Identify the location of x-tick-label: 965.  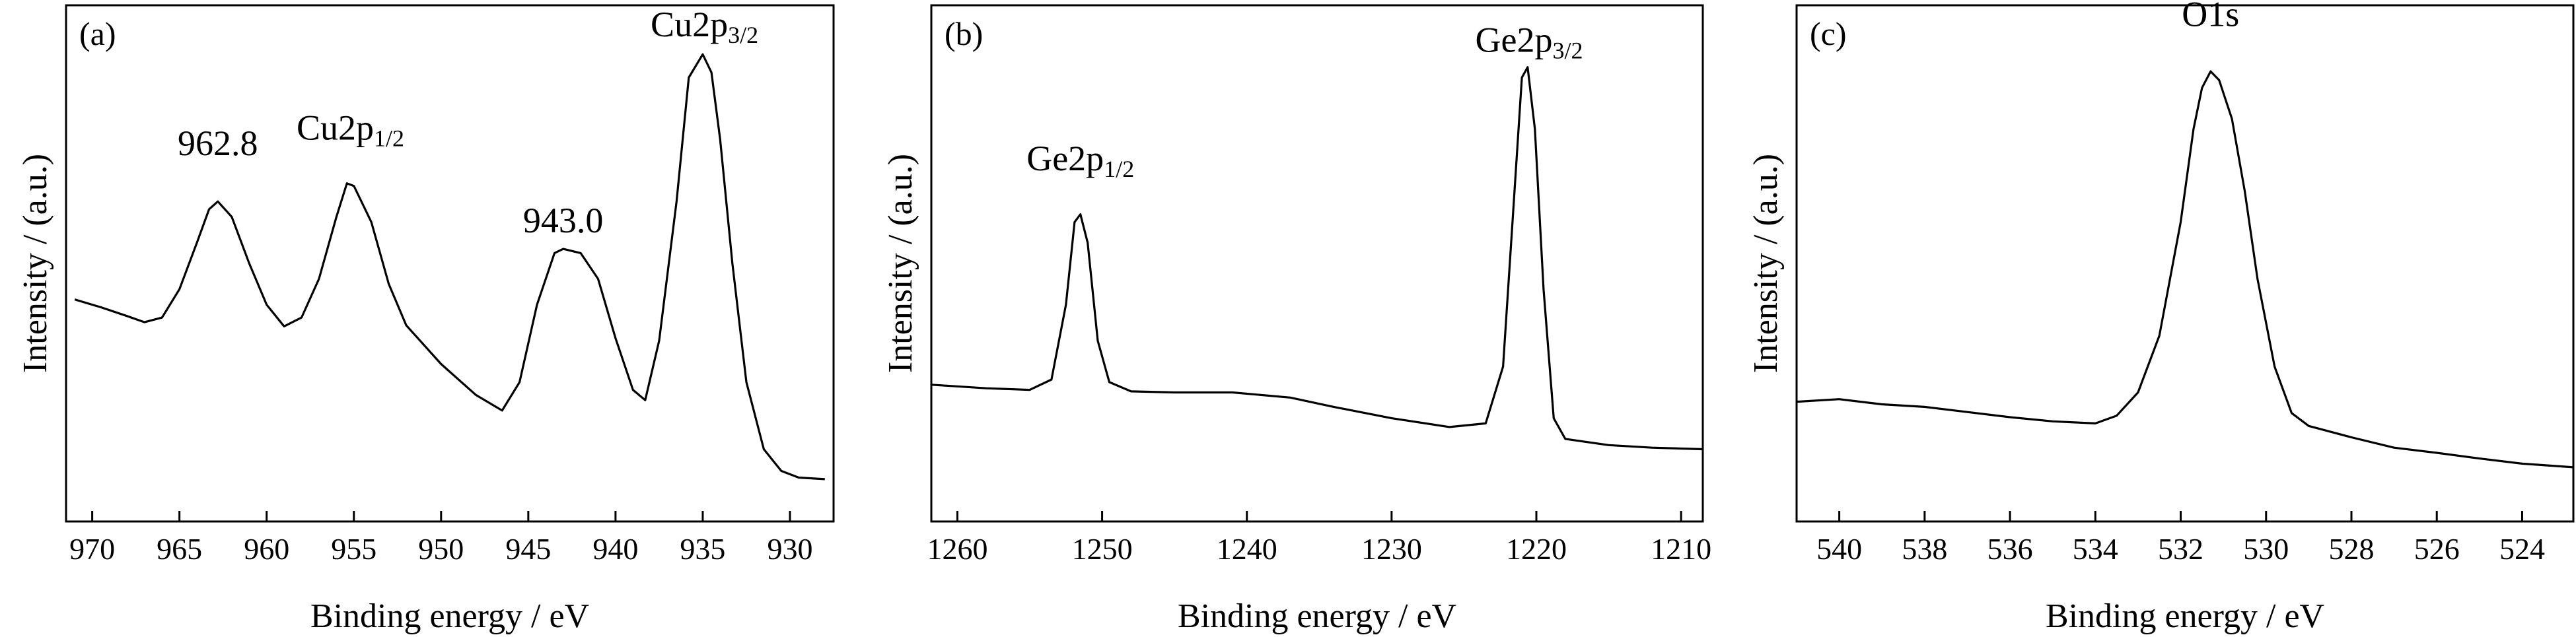
(179, 549).